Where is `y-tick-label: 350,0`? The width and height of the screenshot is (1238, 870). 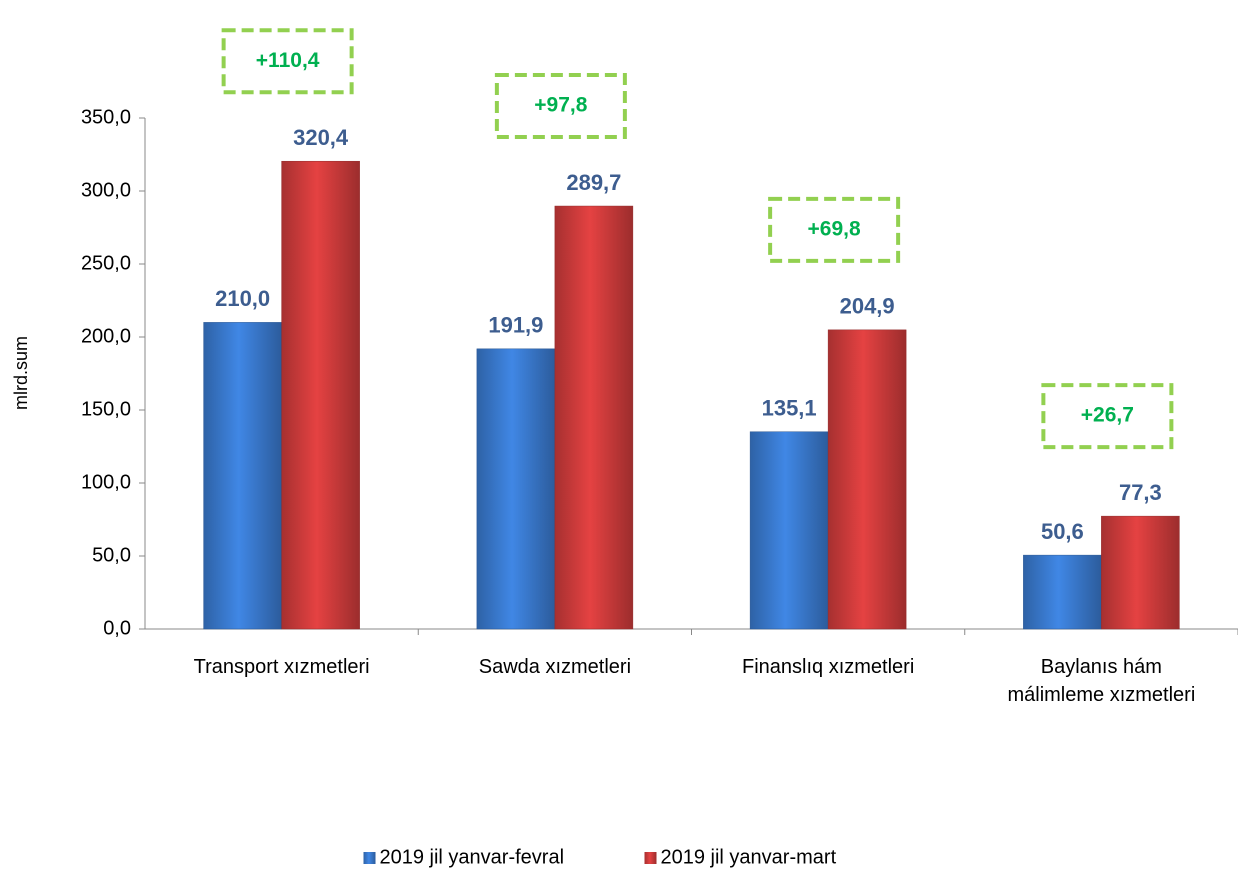 y-tick-label: 350,0 is located at coordinates (106, 117).